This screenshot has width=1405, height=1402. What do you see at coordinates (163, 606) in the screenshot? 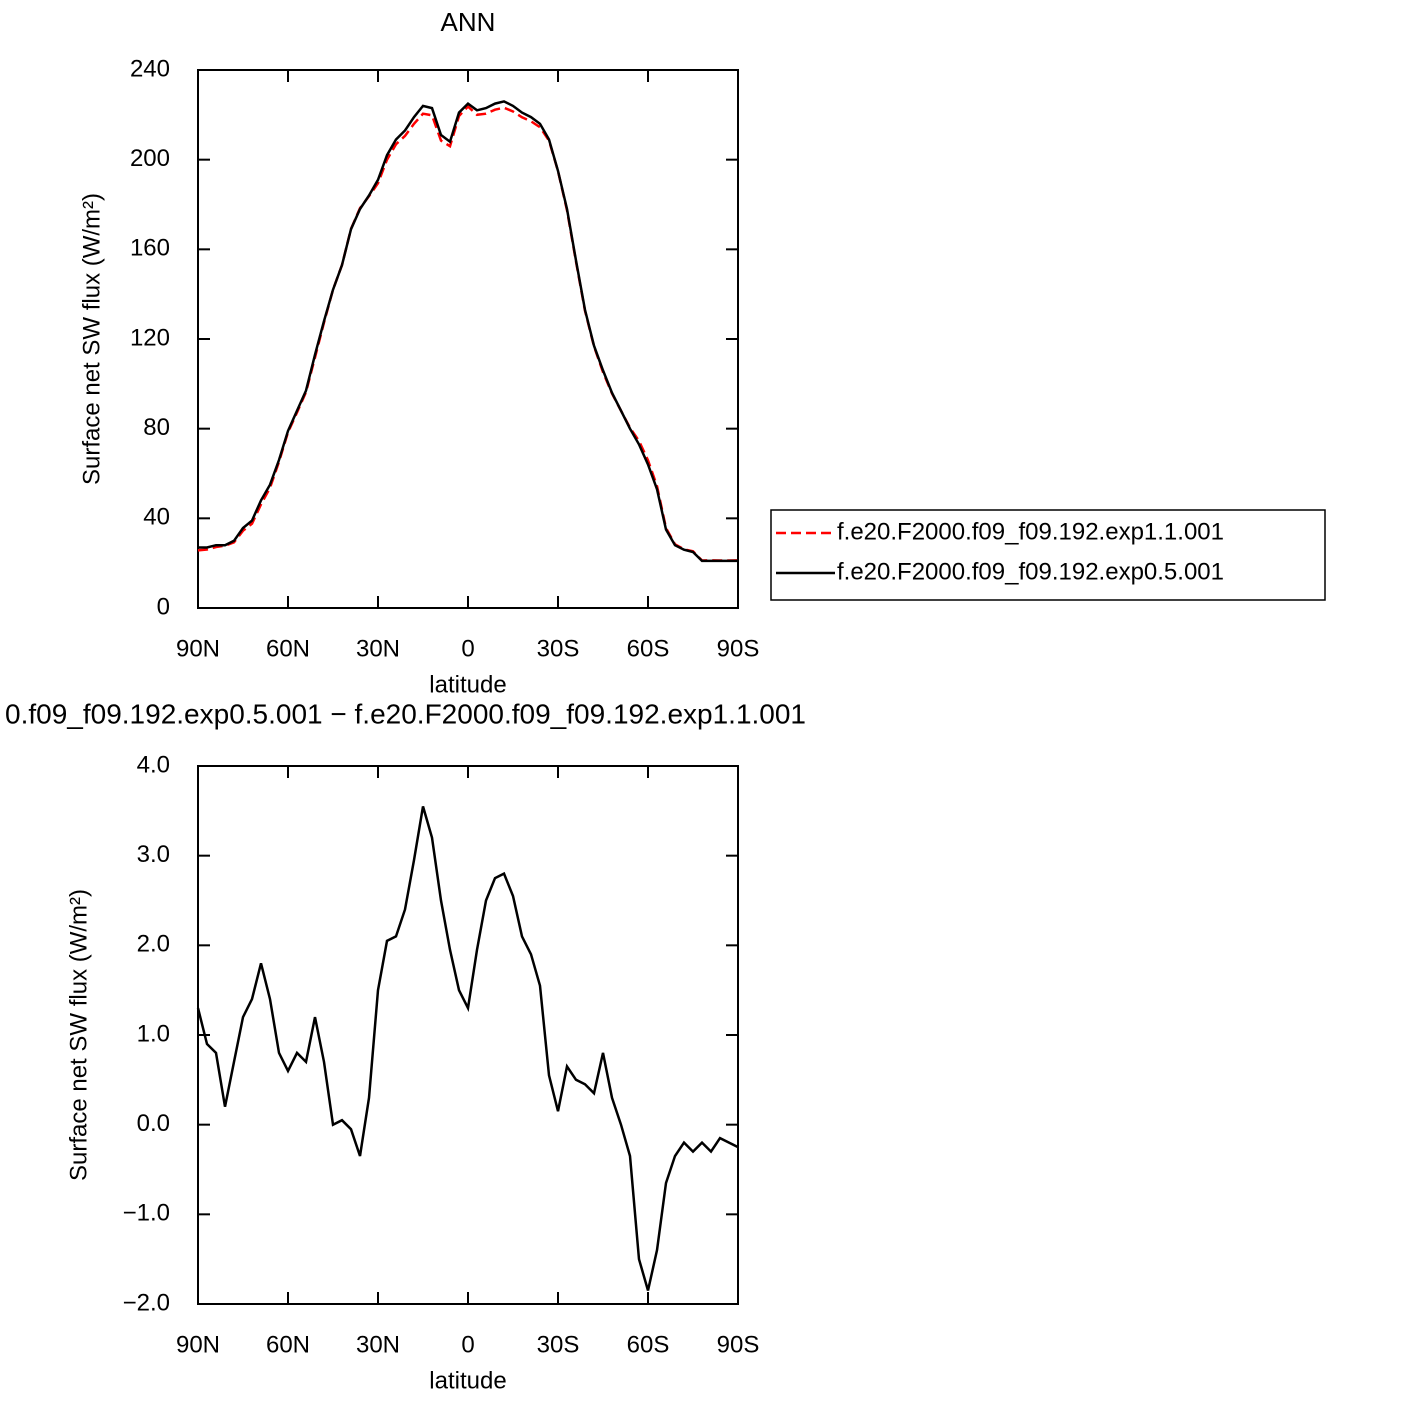
I see `y-tick-label: 0` at bounding box center [163, 606].